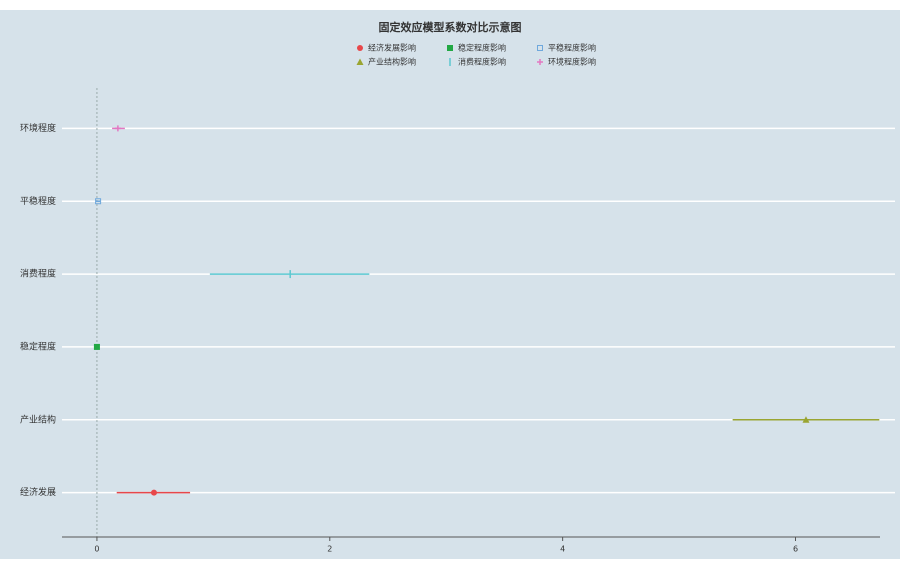  Describe the element at coordinates (38, 274) in the screenshot. I see `y-tick-label: 消费程度` at that location.